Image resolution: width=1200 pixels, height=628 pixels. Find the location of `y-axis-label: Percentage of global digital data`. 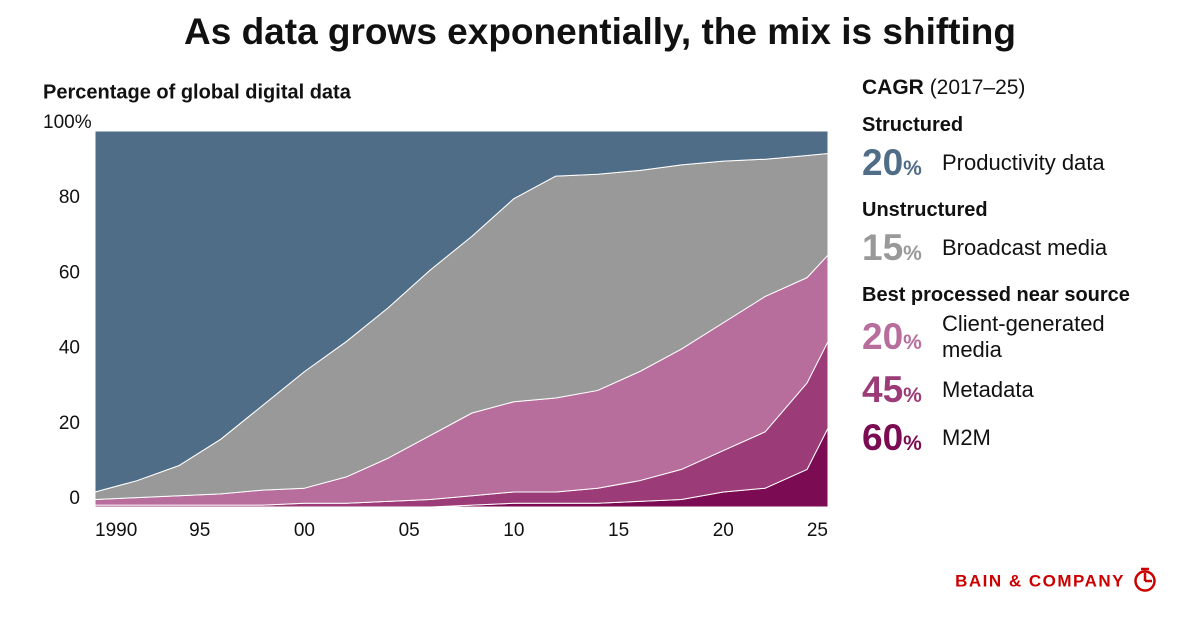

y-axis-label: Percentage of global digital data is located at coordinates (197, 92).